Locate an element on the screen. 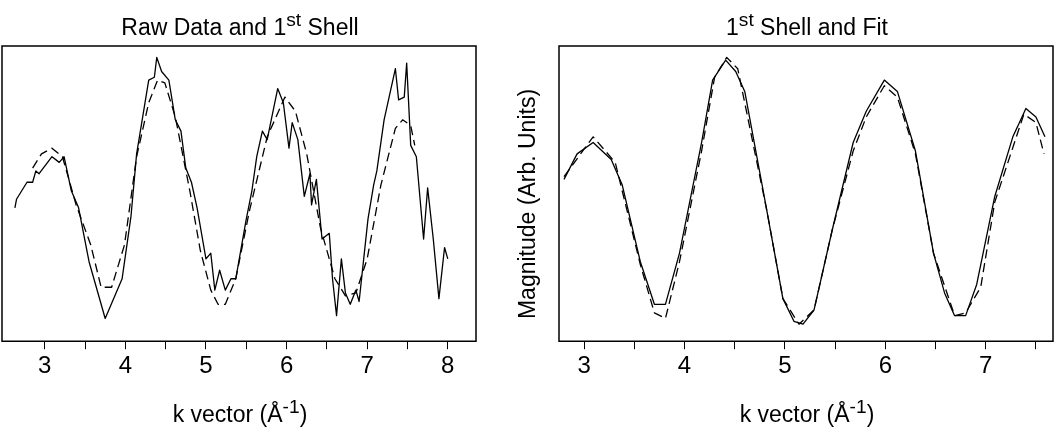 This screenshot has width=1057, height=441. y-axis-title: Magnitude (Arb. Units) is located at coordinates (527, 204).